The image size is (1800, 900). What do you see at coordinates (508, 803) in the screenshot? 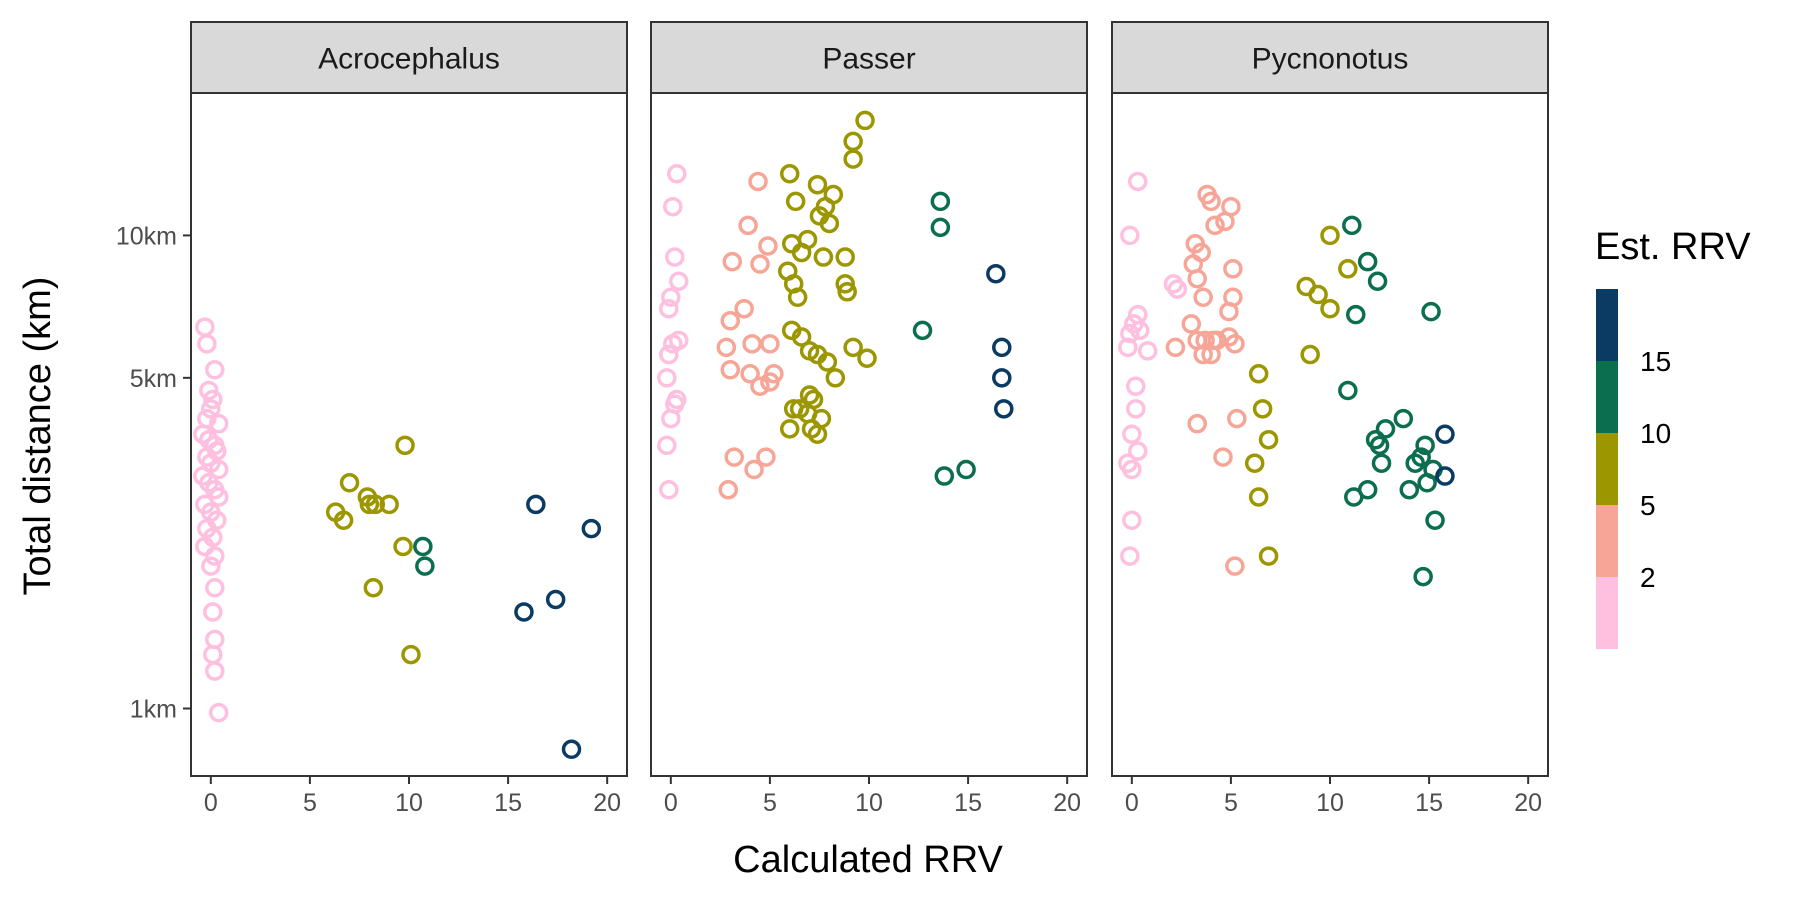
I see `x-tick-label: 15` at bounding box center [508, 803].